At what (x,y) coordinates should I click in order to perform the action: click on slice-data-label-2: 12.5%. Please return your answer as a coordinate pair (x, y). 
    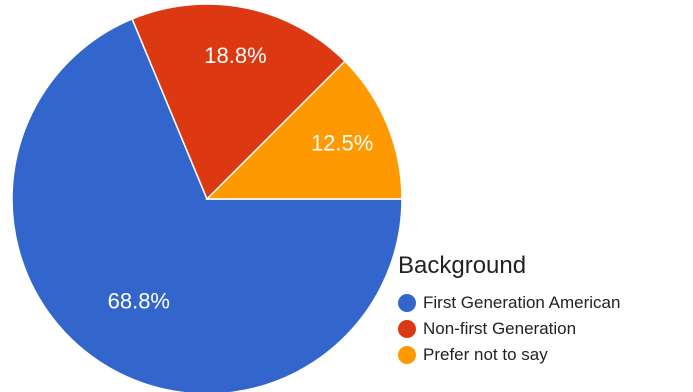
    Looking at the image, I should click on (342, 143).